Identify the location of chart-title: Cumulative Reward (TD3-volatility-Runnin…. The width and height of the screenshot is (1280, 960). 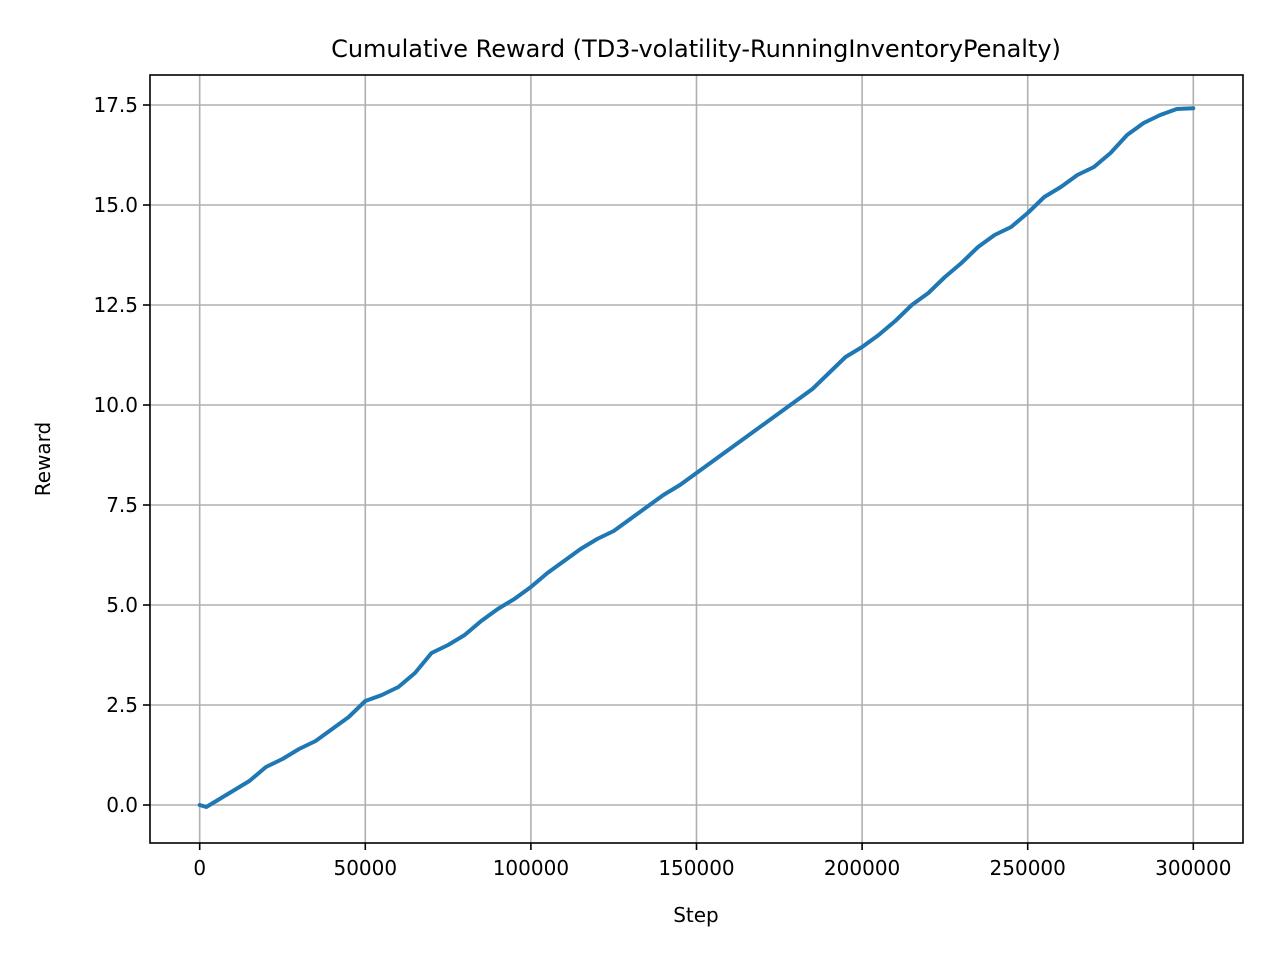
(696, 49).